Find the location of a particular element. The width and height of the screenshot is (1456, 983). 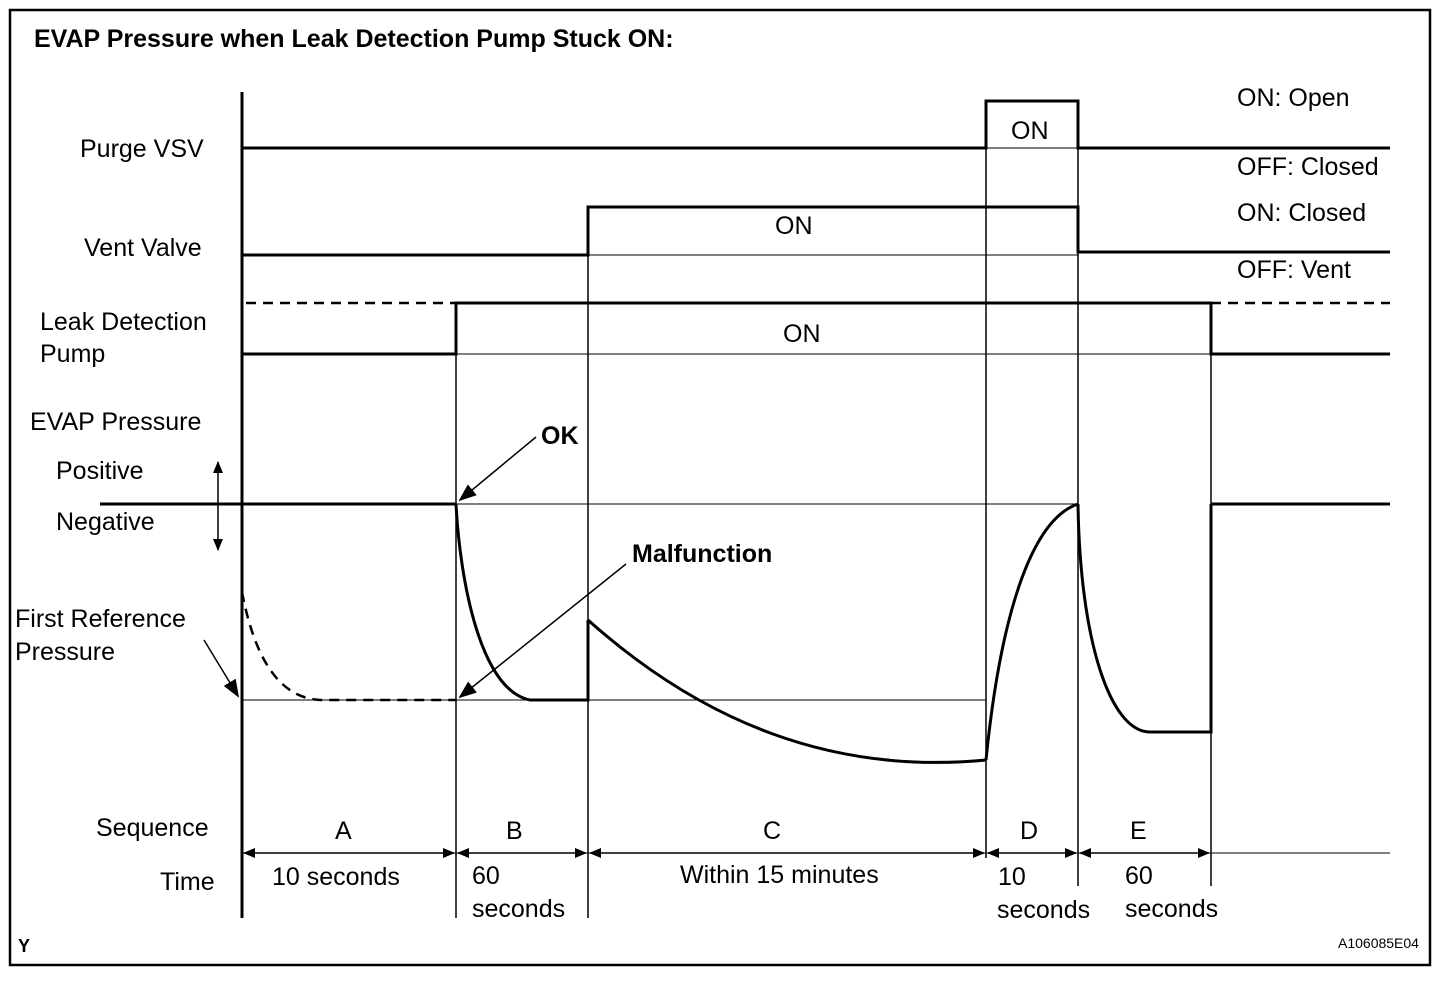

leak-pump-label-line2: Pump is located at coordinates (72, 354).